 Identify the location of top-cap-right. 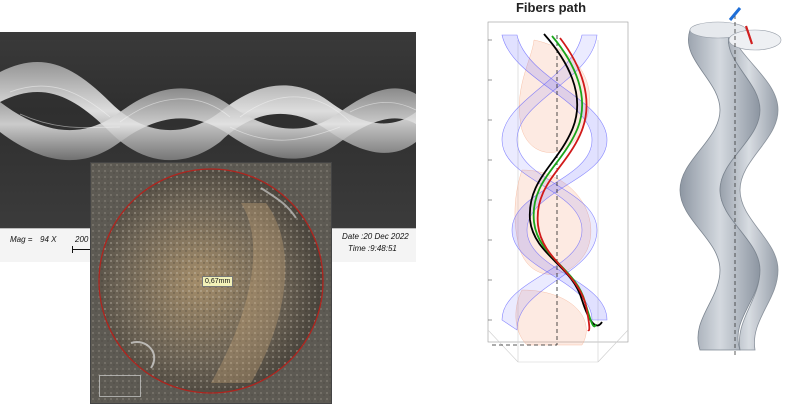
(755, 40).